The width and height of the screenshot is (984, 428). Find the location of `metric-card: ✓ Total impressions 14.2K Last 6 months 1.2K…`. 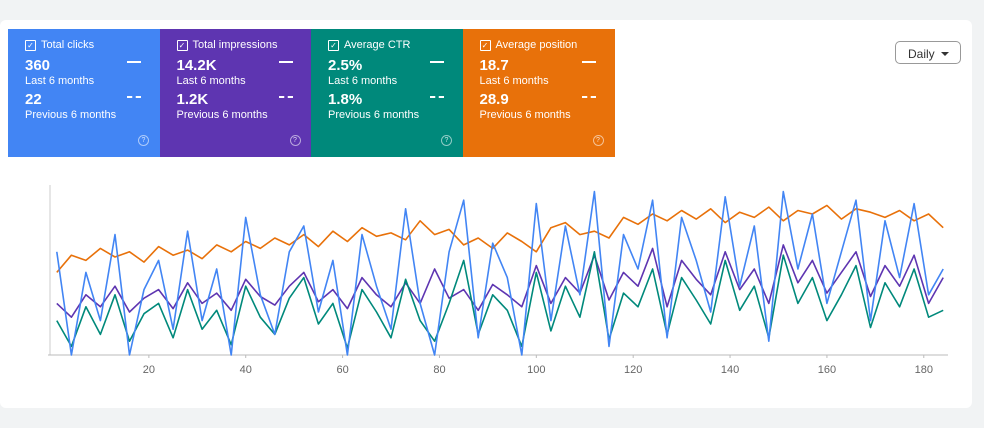

metric-card: ✓ Total impressions 14.2K Last 6 months 1.2K… is located at coordinates (235, 93).